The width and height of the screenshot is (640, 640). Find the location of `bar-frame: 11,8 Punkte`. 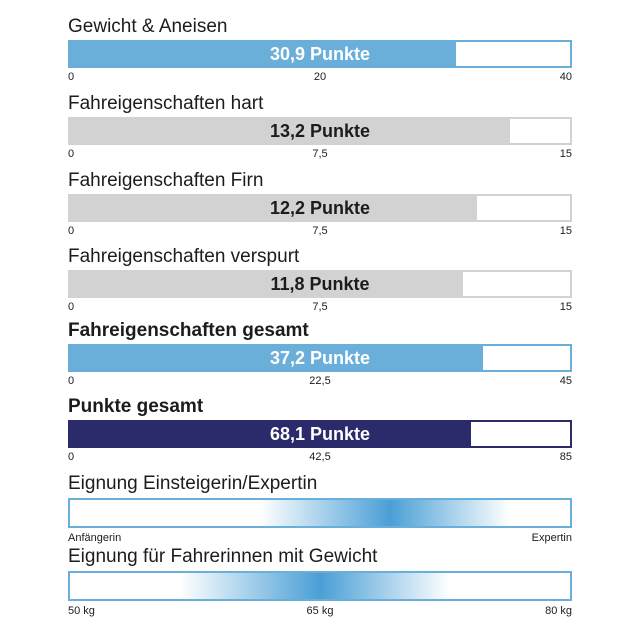

bar-frame: 11,8 Punkte is located at coordinates (320, 284).